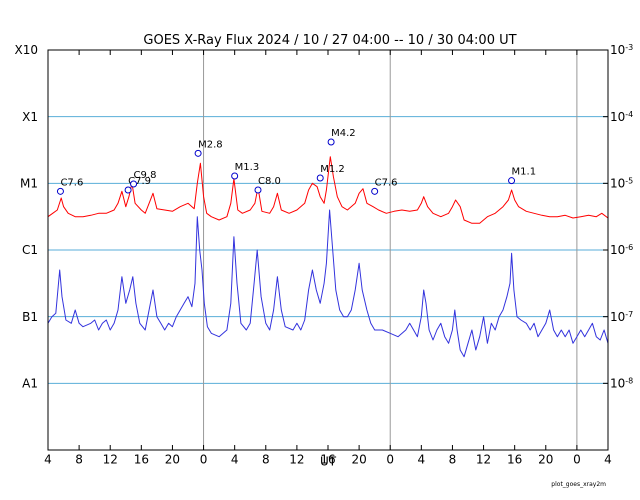 This screenshot has width=640, height=500. What do you see at coordinates (30, 384) in the screenshot?
I see `class-label: A1` at bounding box center [30, 384].